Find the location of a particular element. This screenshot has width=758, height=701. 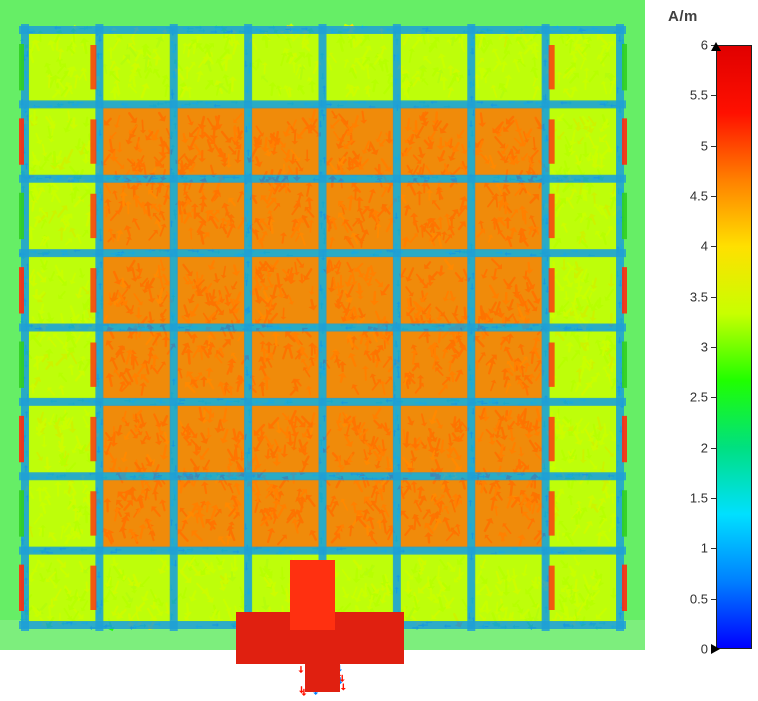

scale-tick-label: 1.5 is located at coordinates (698, 498).